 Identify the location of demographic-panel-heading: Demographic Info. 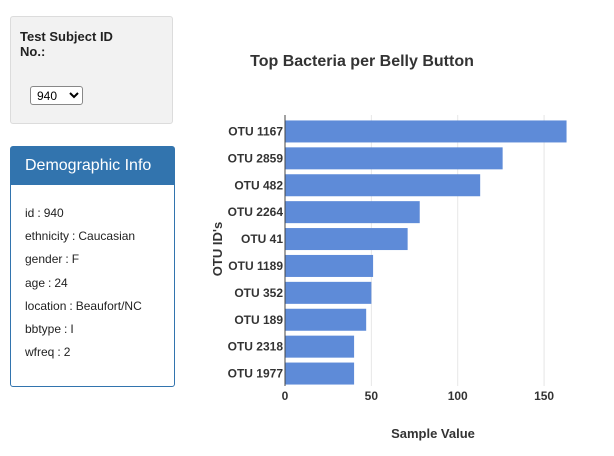
(92, 166).